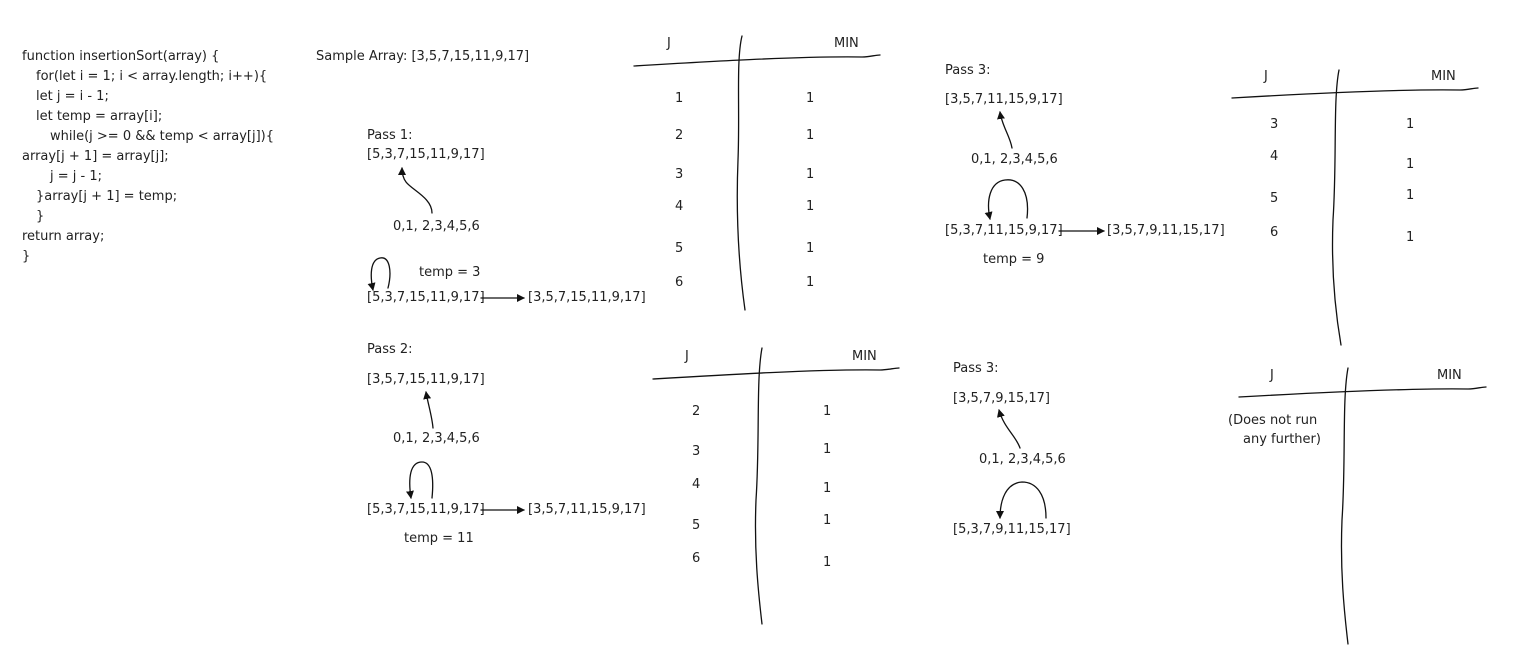 The height and width of the screenshot is (659, 1515). Describe the element at coordinates (1004, 99) in the screenshot. I see `pass3a-array: [3,5,7,11,15,9,17]` at that location.